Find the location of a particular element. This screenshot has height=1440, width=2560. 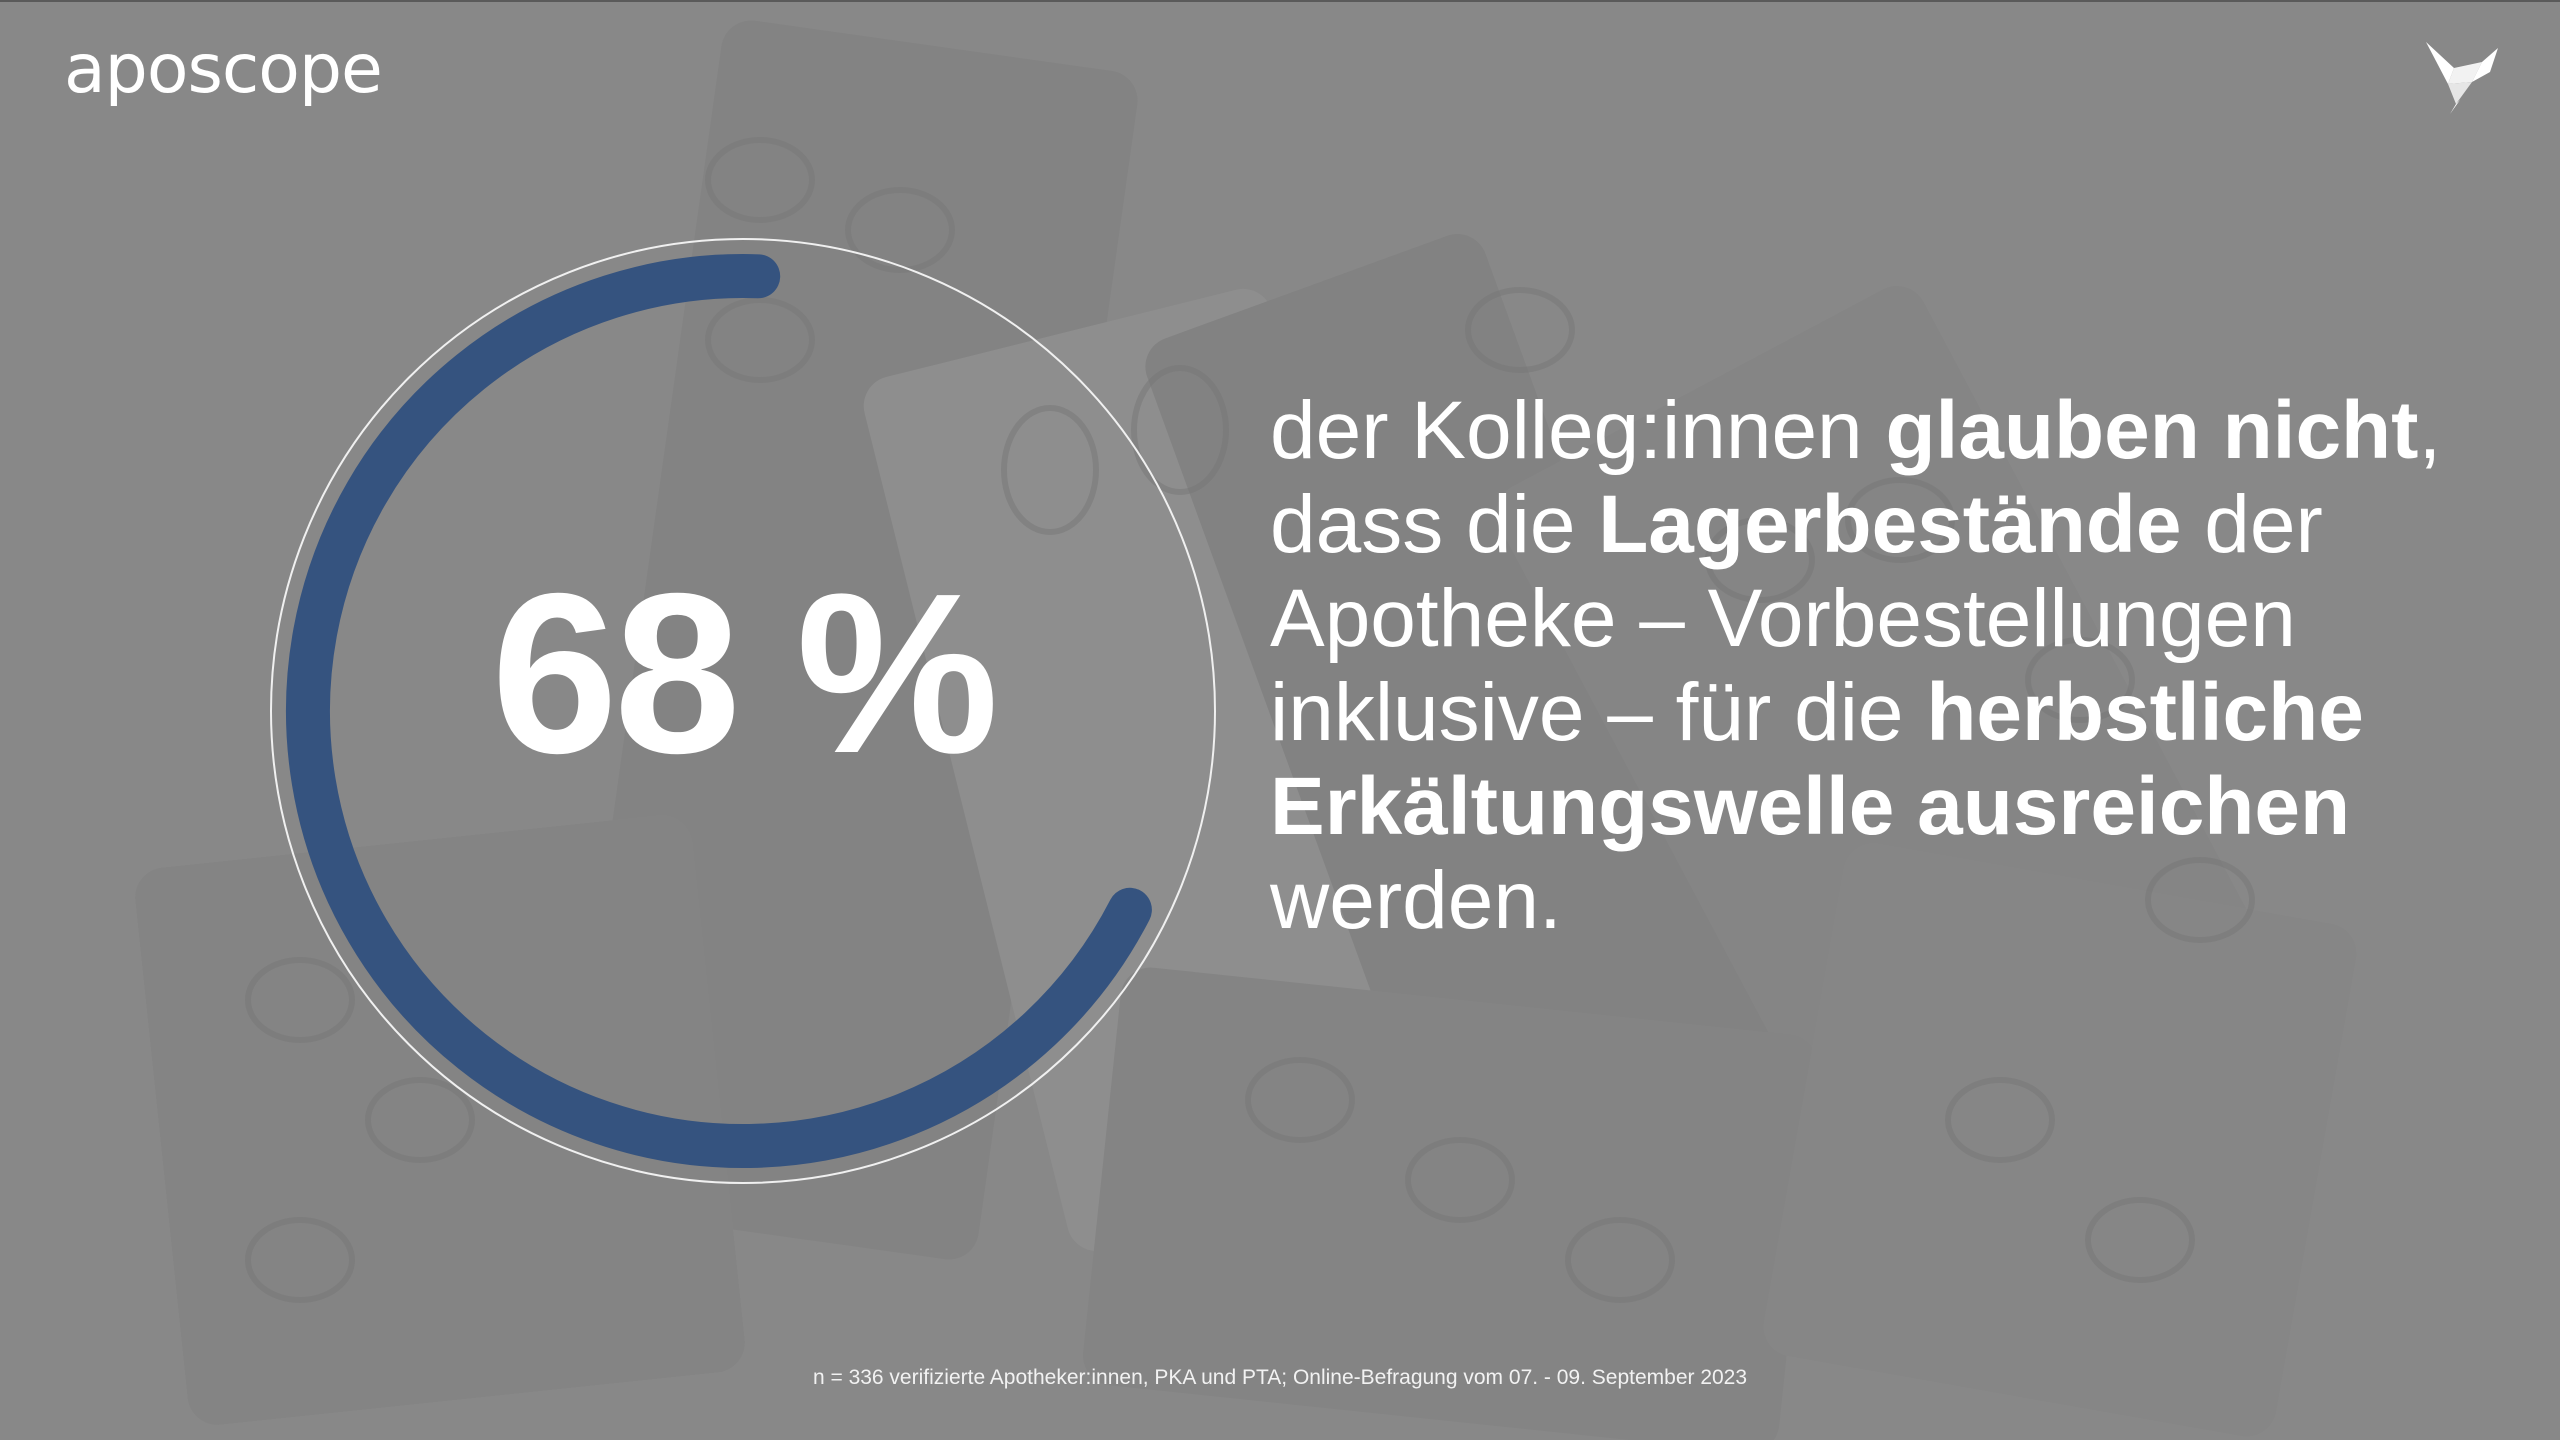

aposcope-logo: aposcope is located at coordinates (223, 69).